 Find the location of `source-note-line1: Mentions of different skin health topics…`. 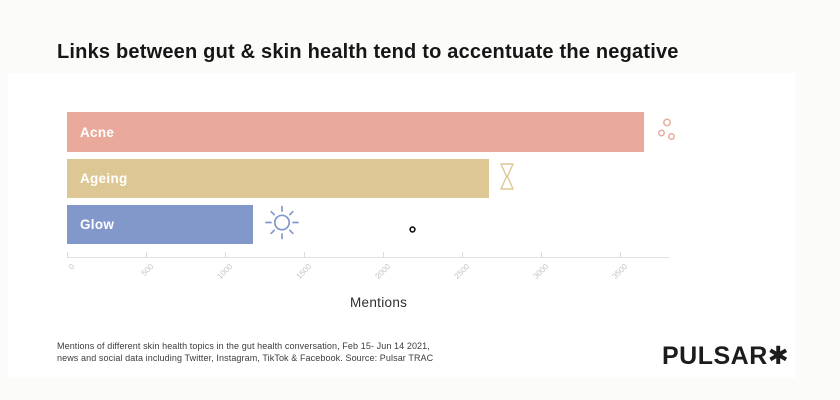

source-note-line1: Mentions of different skin health topics… is located at coordinates (243, 346).